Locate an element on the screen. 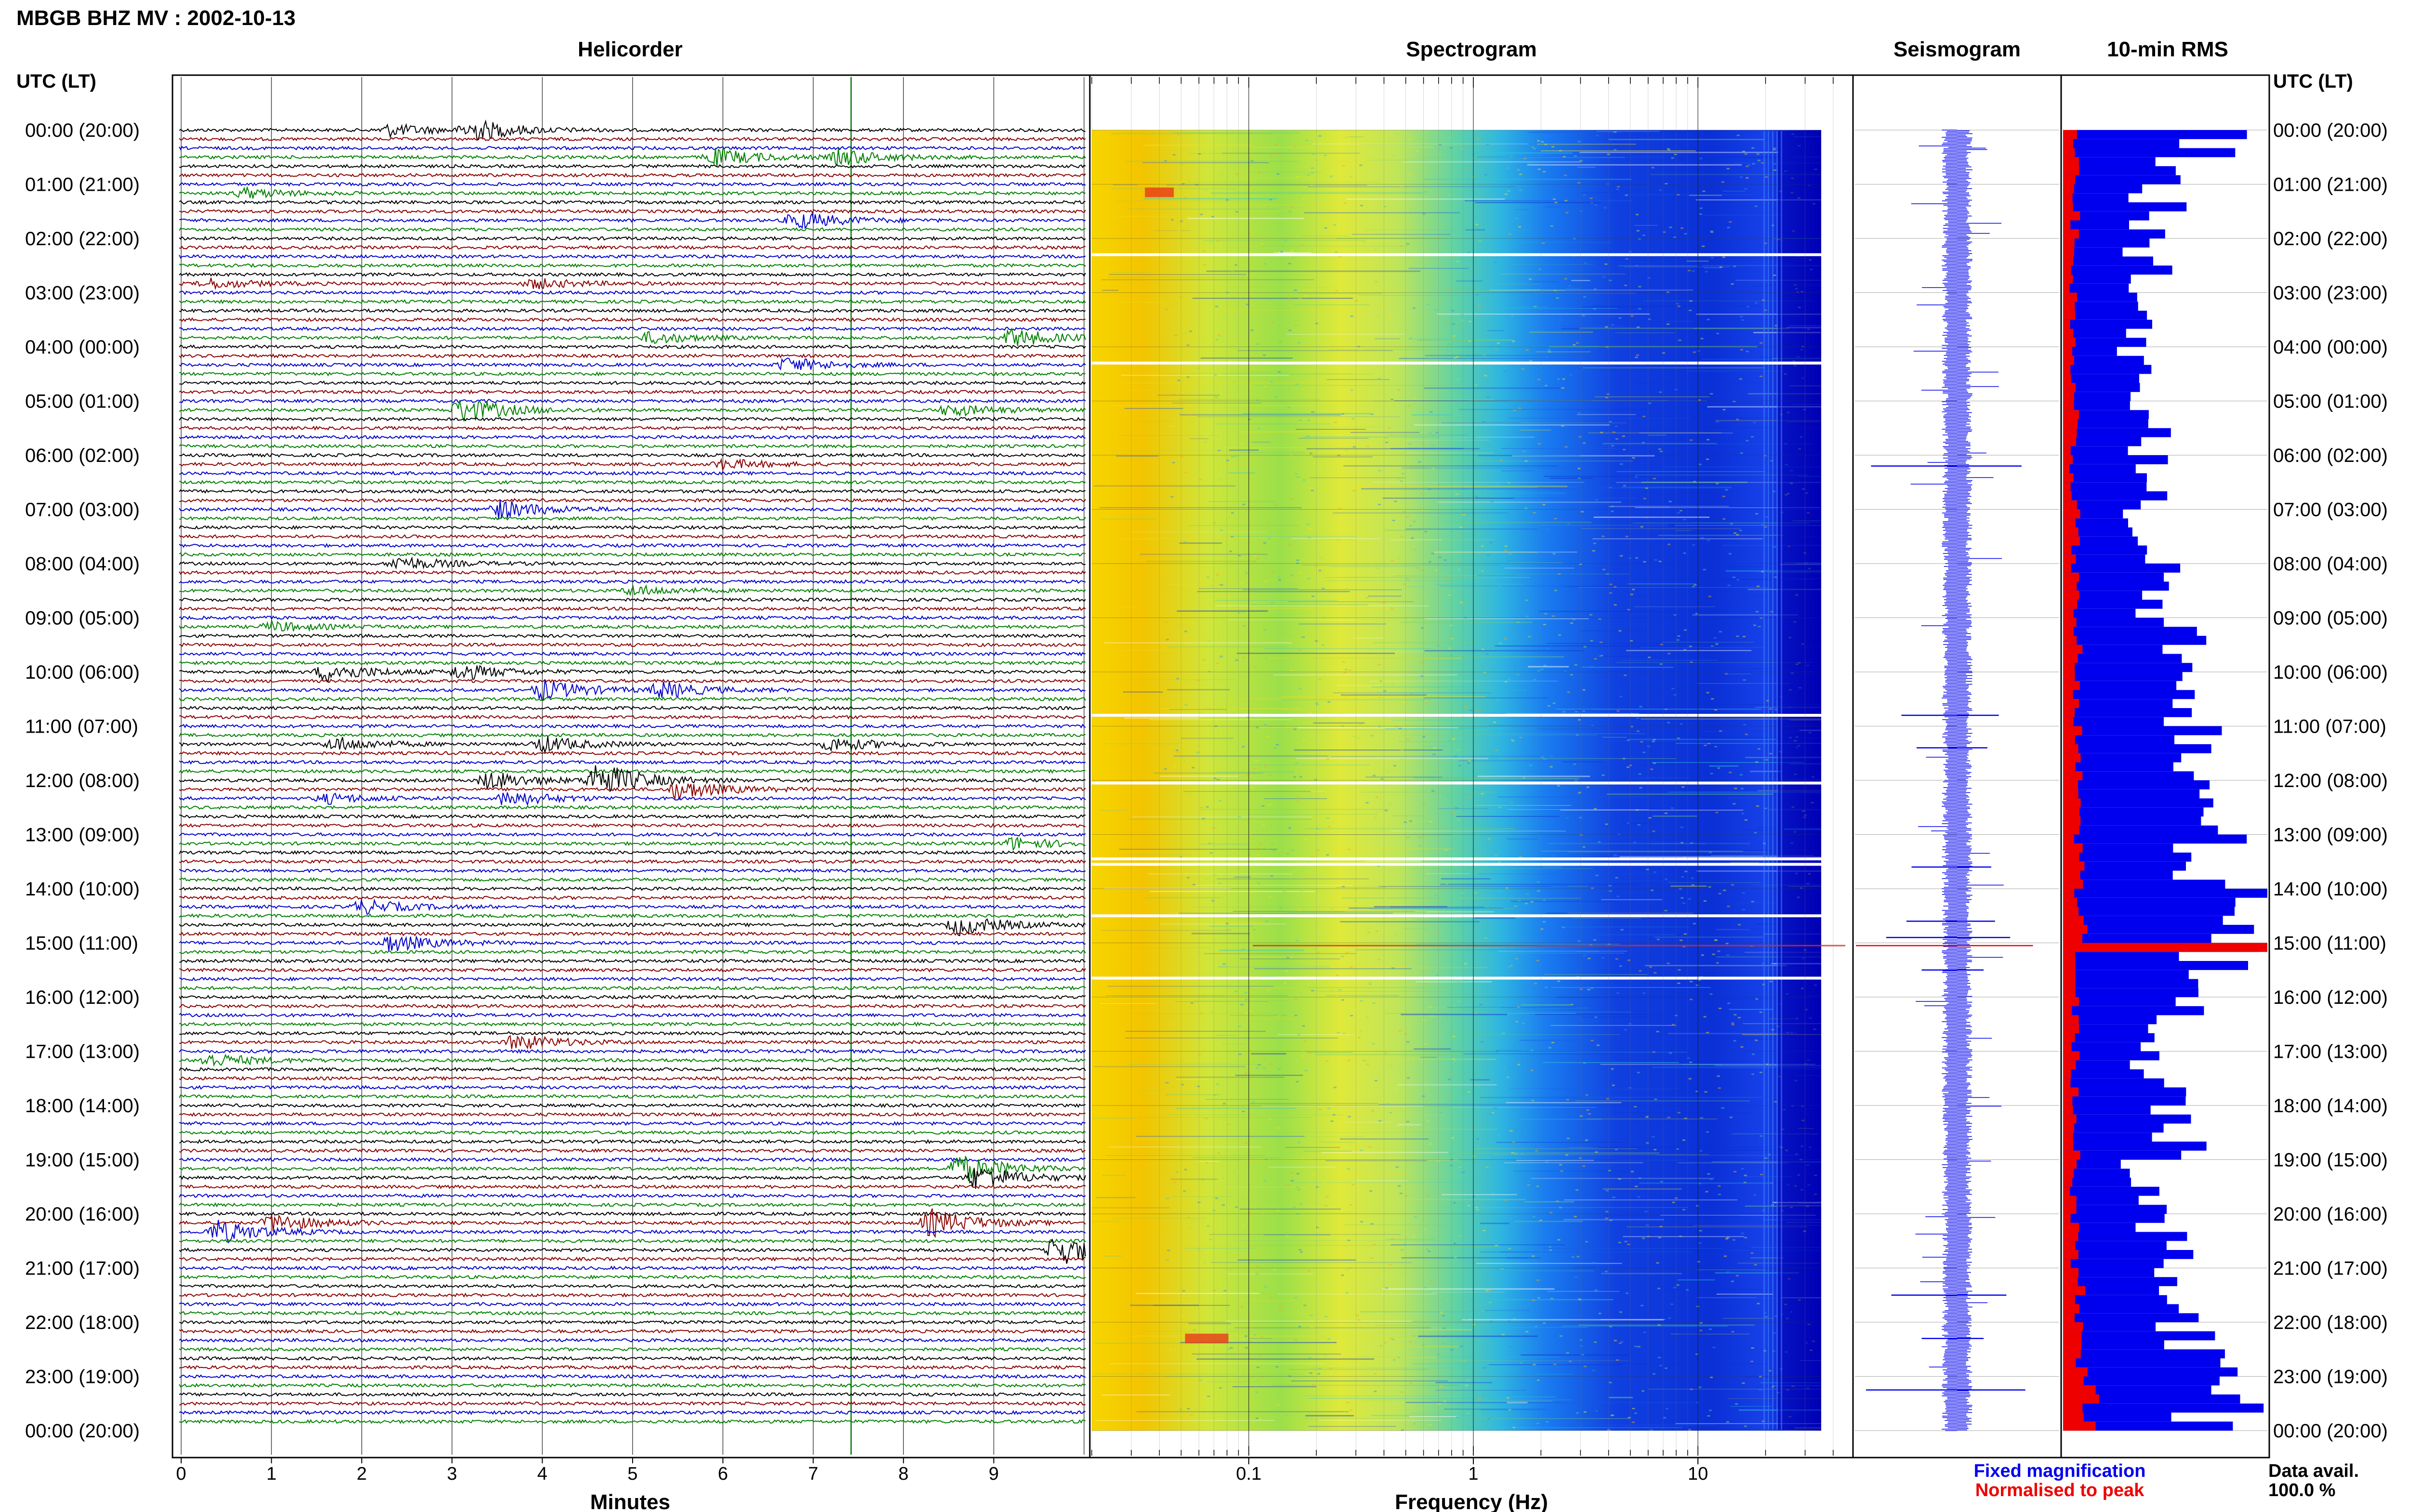 This screenshot has height=1512, width=2409. hour-label-left: 12:00 (08:00) is located at coordinates (82, 780).